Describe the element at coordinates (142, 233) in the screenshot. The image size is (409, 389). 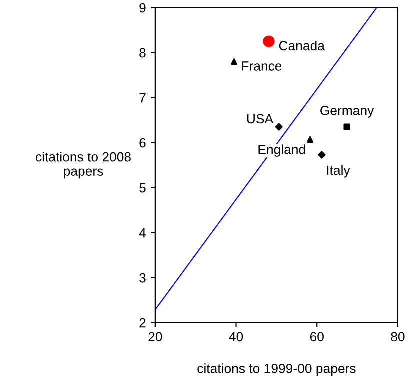
I see `y-tick-label: 4` at that location.